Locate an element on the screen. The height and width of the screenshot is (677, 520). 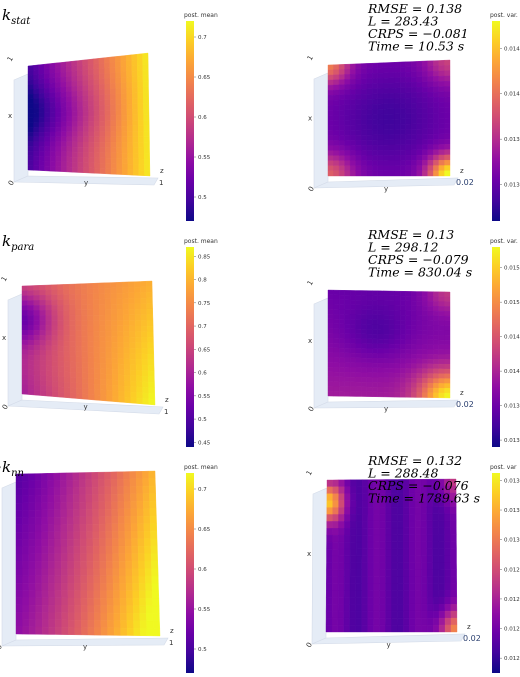
colorbar-tick-label: 0.5 is located at coordinates (202, 198).